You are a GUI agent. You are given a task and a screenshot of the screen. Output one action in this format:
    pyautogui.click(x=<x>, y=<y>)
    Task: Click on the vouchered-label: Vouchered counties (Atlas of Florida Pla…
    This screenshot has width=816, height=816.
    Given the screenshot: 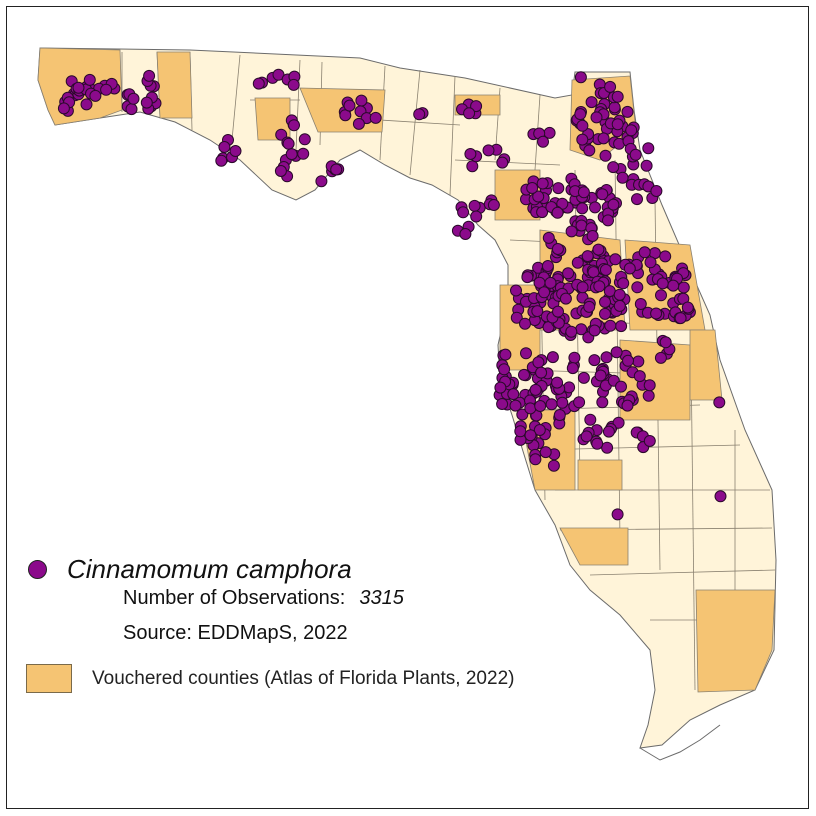 What is the action you would take?
    pyautogui.click(x=303, y=678)
    